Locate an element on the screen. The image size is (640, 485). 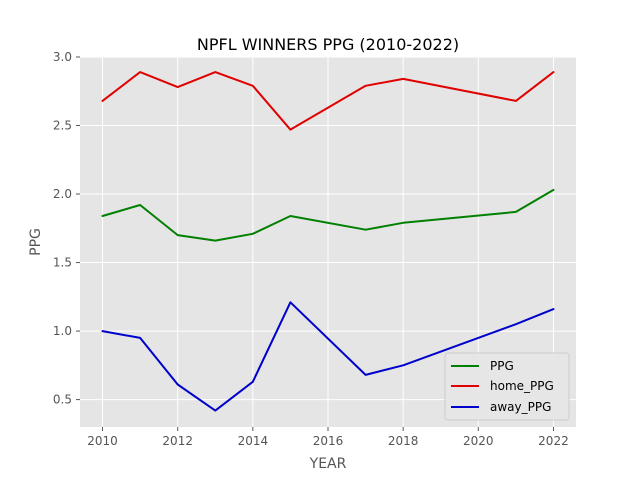
legend: PPG home_PPG away_PPG is located at coordinates (507, 386).